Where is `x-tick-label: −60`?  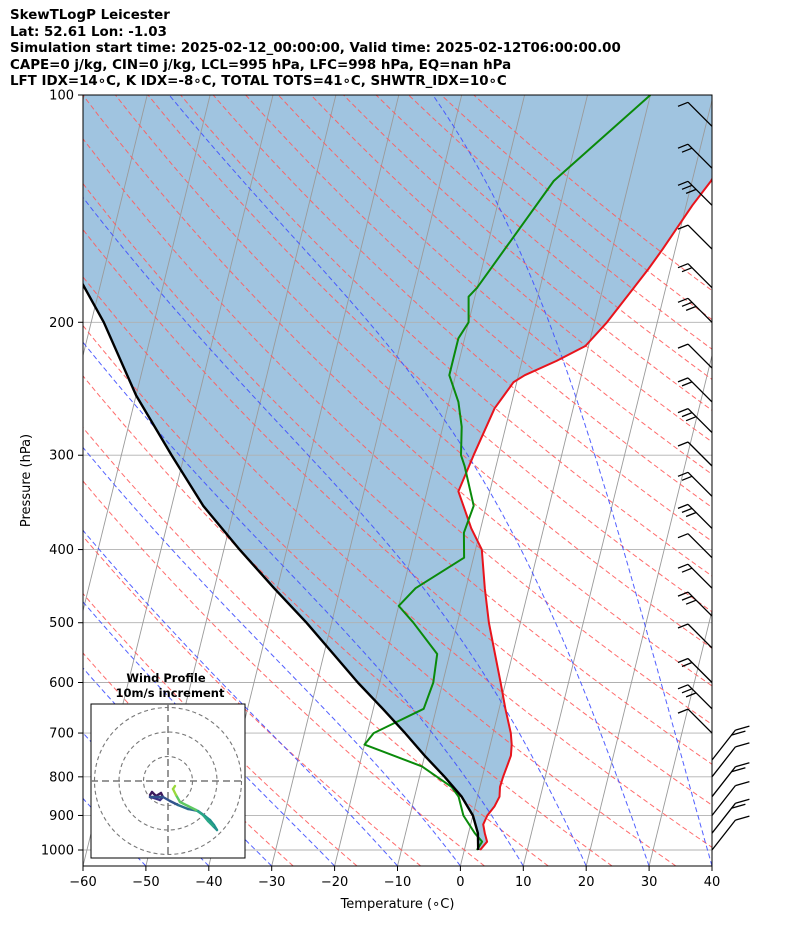
x-tick-label: −60 is located at coordinates (82, 882).